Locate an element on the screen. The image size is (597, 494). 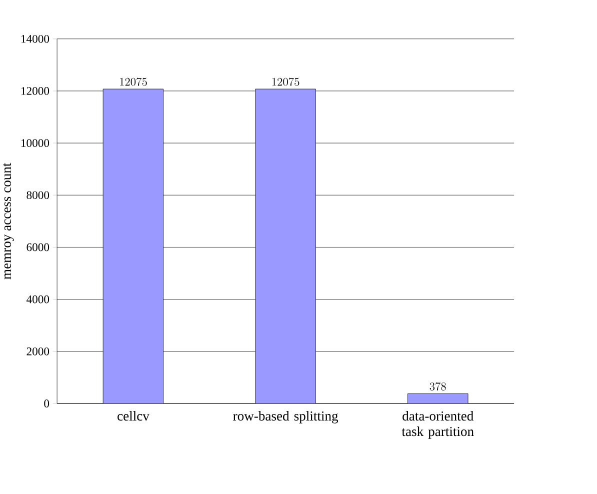
y-tick-label: 12000 is located at coordinates (35, 91).